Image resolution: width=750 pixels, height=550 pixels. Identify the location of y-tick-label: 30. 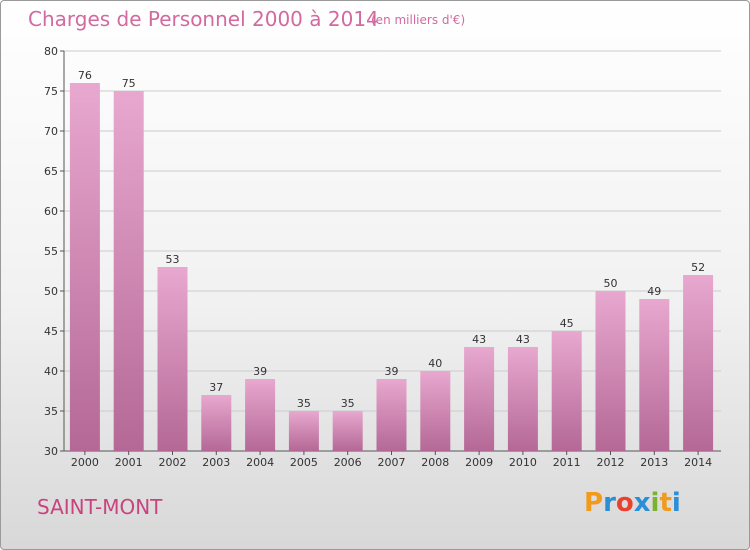
(51, 451).